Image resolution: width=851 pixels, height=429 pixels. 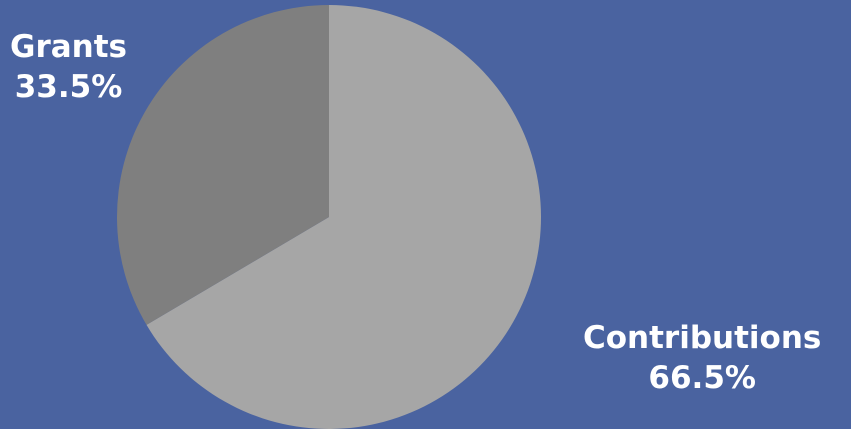 What do you see at coordinates (68, 87) in the screenshot?
I see `slice-value-grants: 33.5%` at bounding box center [68, 87].